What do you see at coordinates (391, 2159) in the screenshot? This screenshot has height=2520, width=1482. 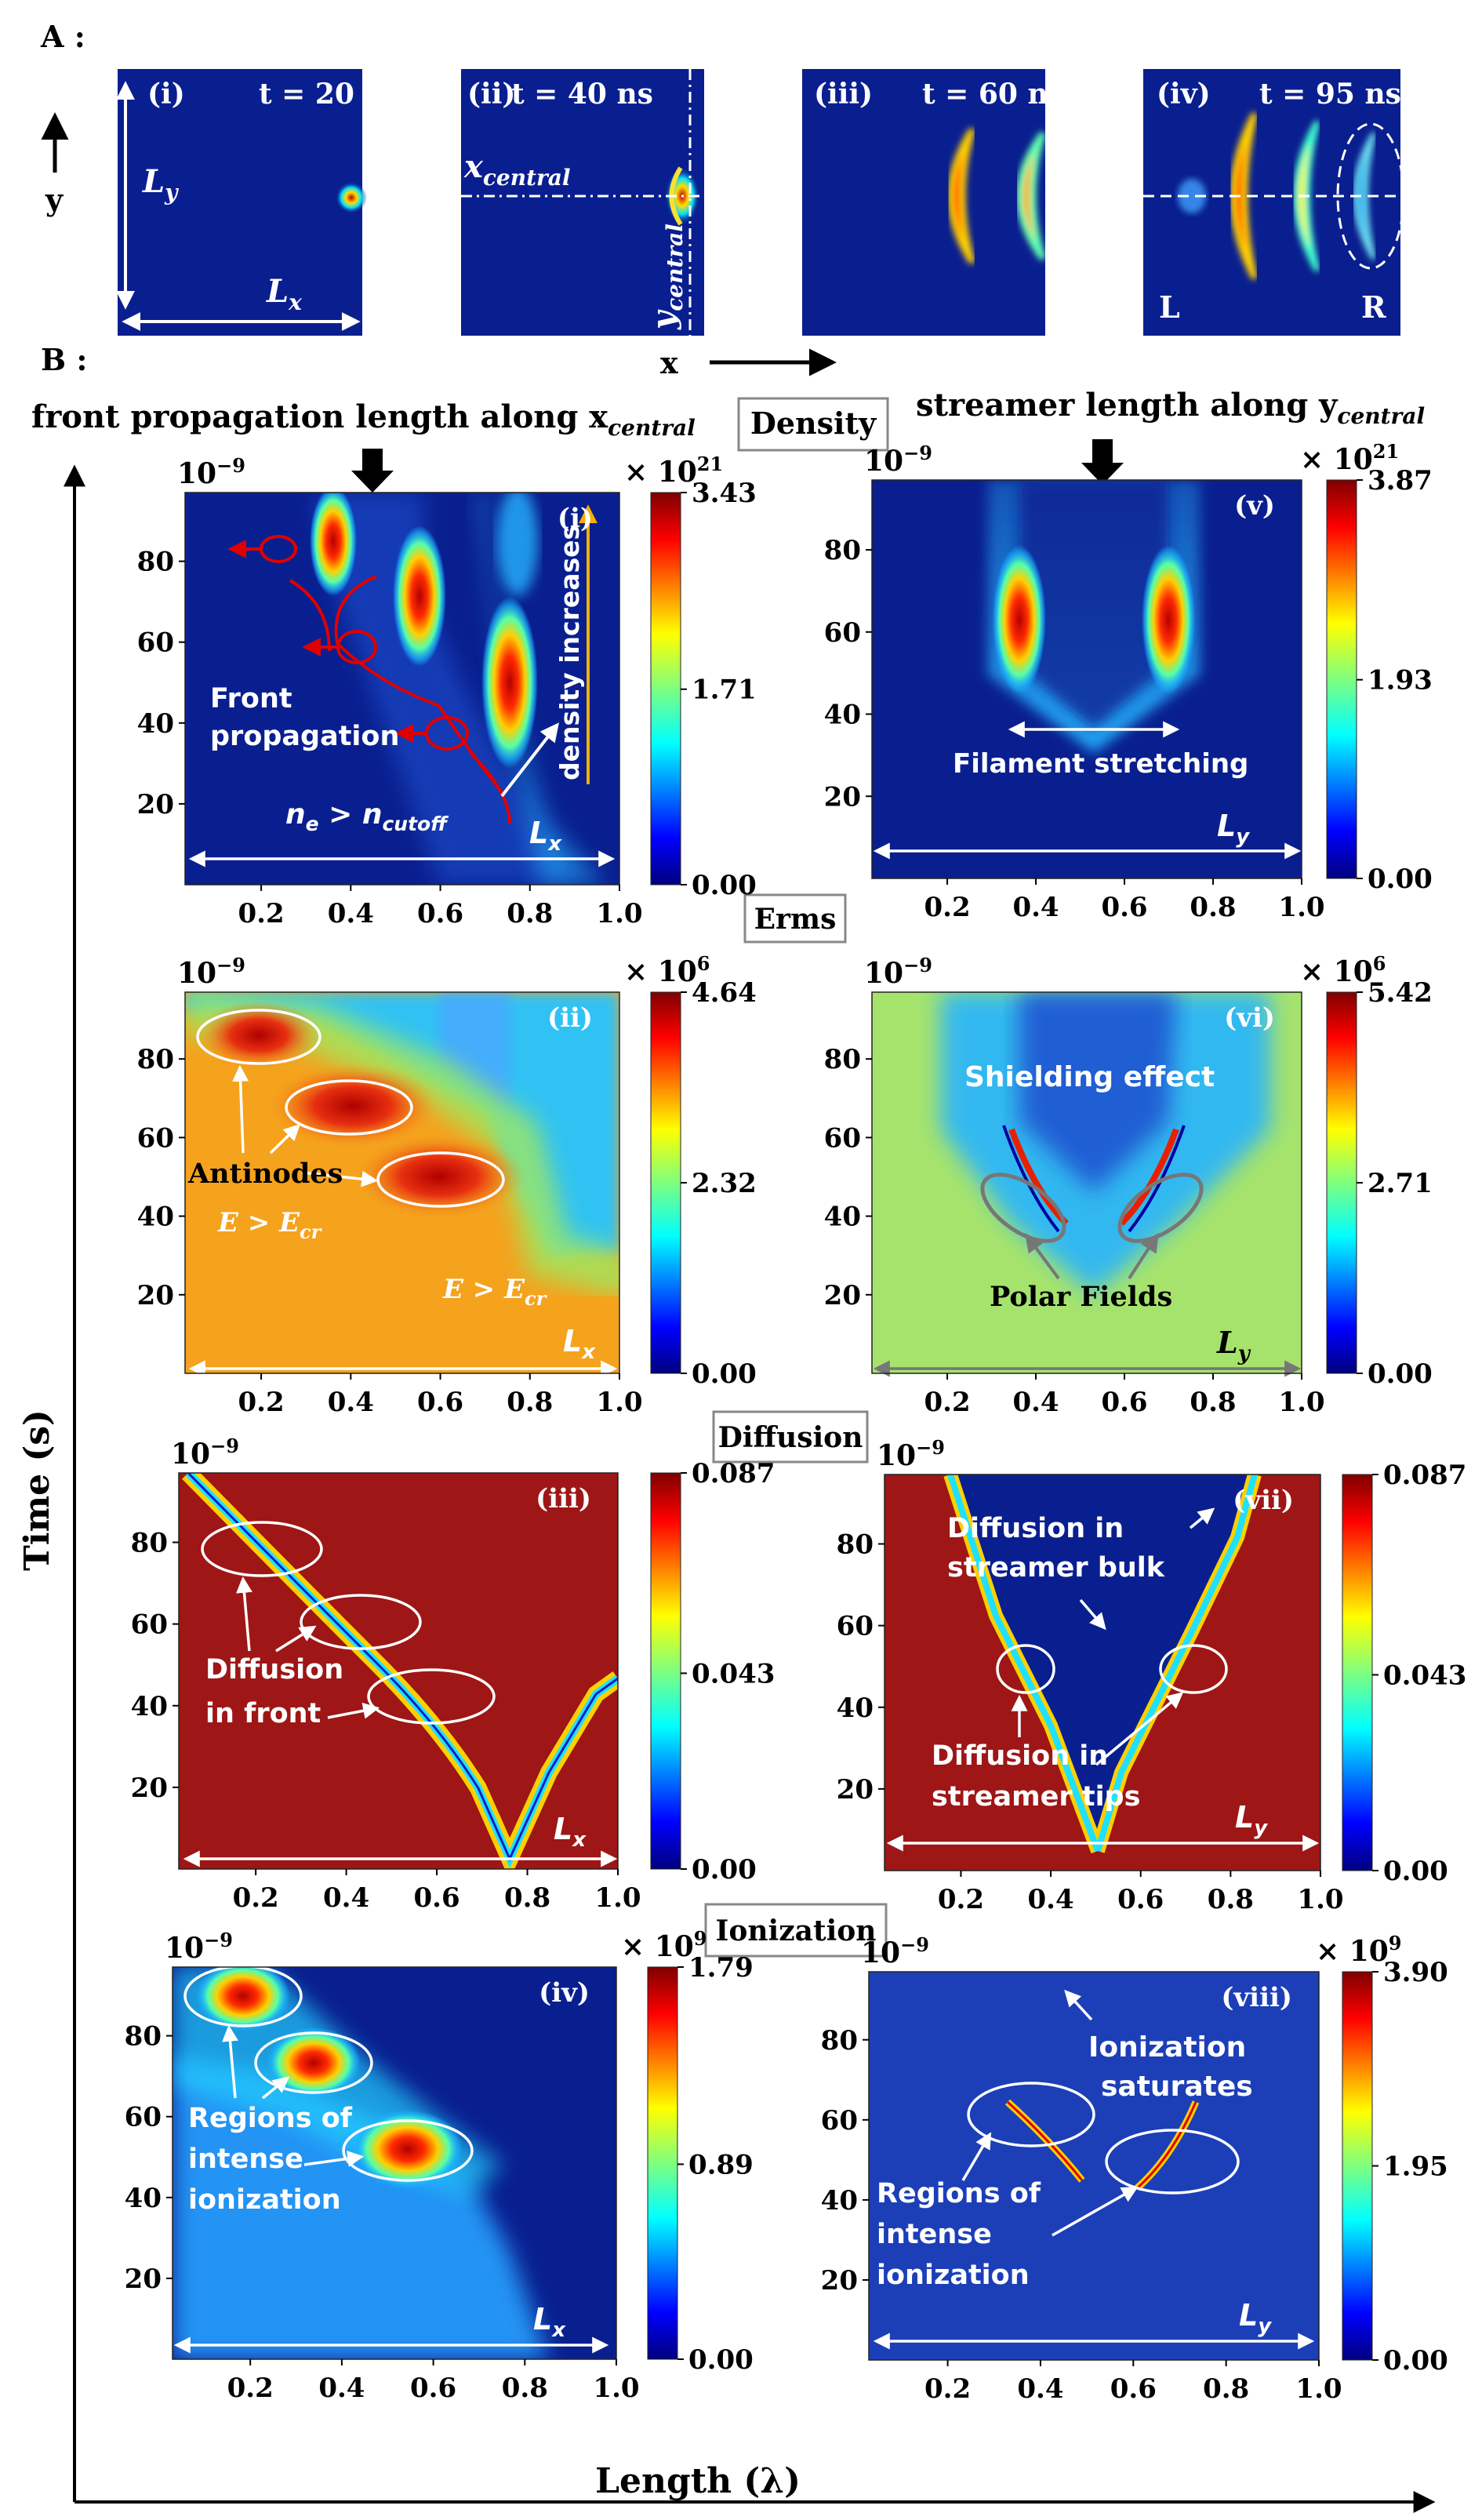 I see `annot-iv: Regions of intense ionization Lx` at bounding box center [391, 2159].